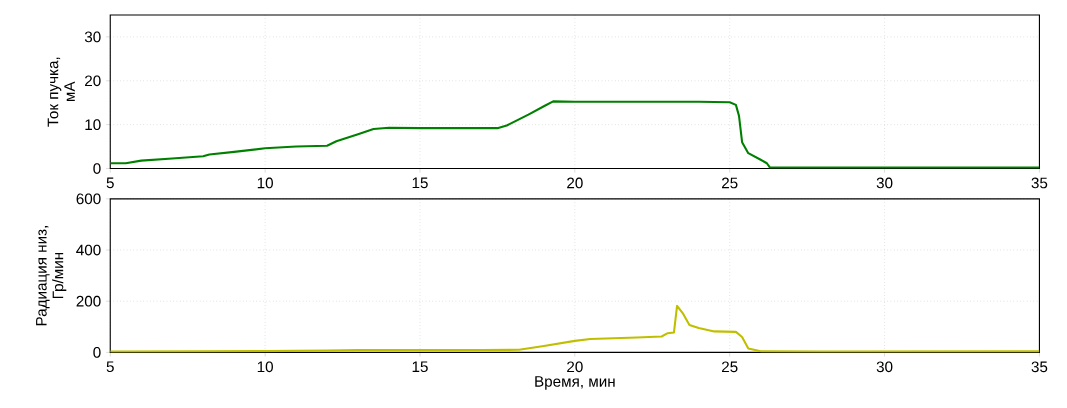 The width and height of the screenshot is (1067, 408). Describe the element at coordinates (93, 125) in the screenshot. I see `y-tick-label: 10` at that location.